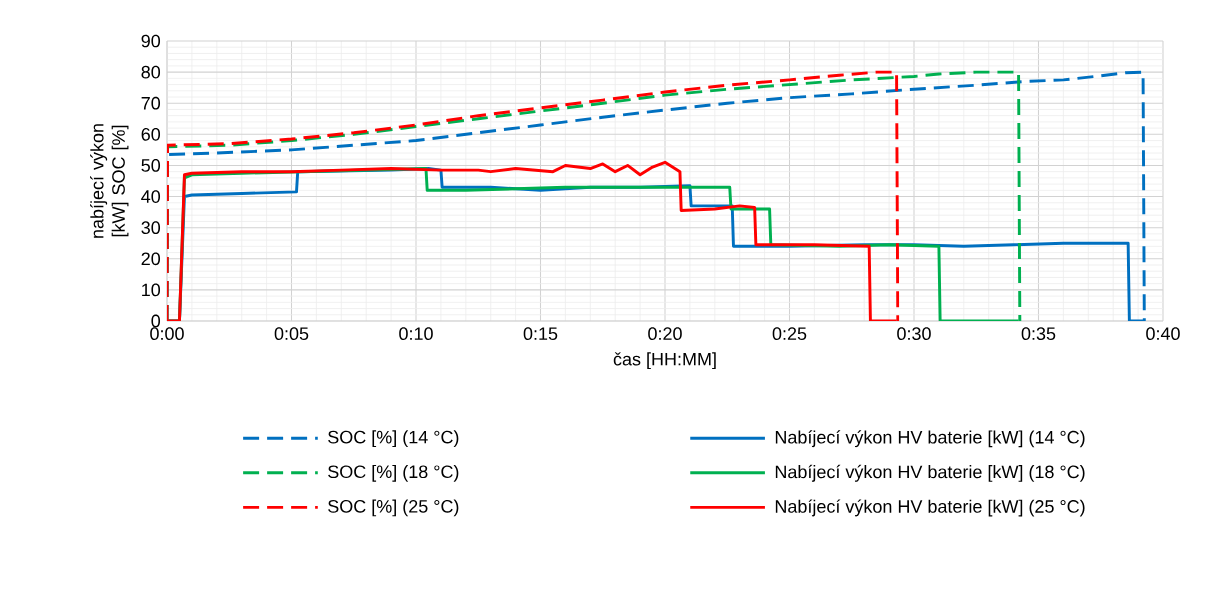 Image resolution: width=1208 pixels, height=593 pixels. What do you see at coordinates (789, 333) in the screenshot?
I see `x-tick-label: 0:25` at bounding box center [789, 333].